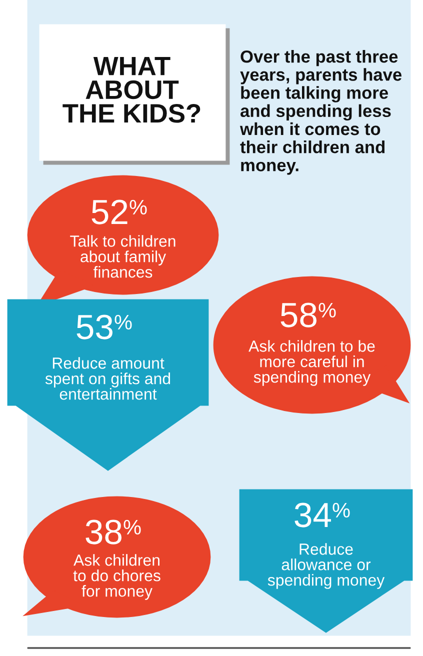 Image resolution: width=423 pixels, height=656 pixels. I want to click on data-label: 53%, so click(104, 327).